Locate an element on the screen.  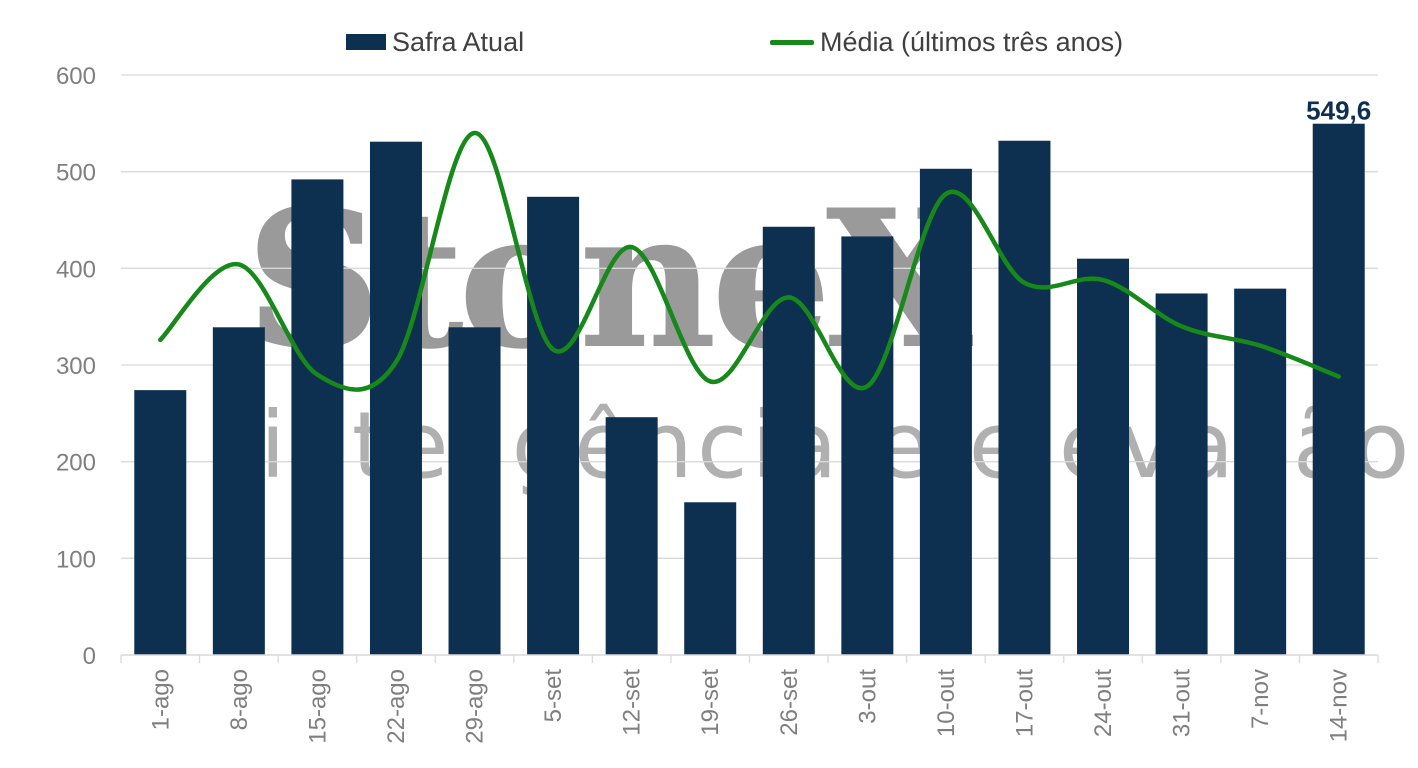
legend-swatch-bar is located at coordinates (366, 42).